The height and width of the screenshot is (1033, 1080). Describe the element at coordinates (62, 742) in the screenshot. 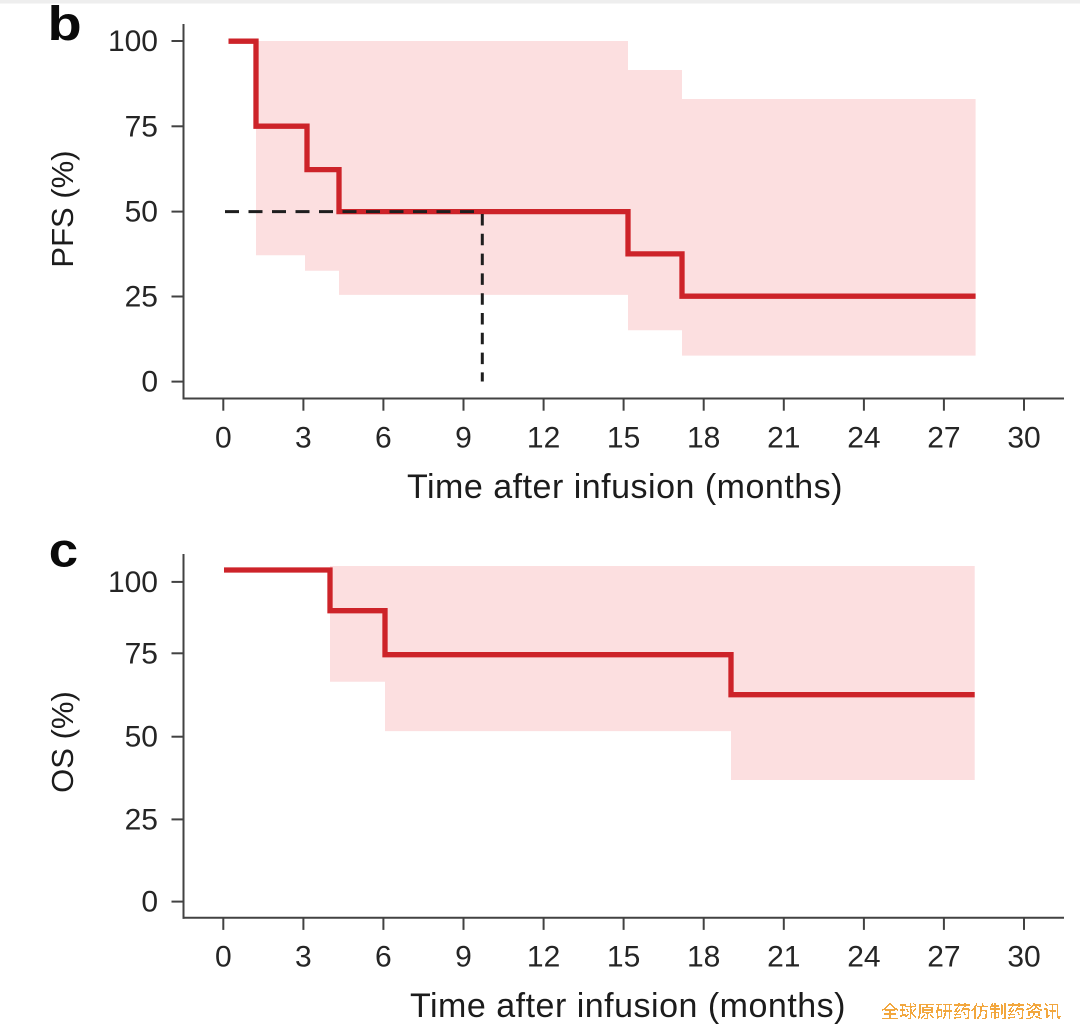

I see `svg-text: OS (%)` at that location.